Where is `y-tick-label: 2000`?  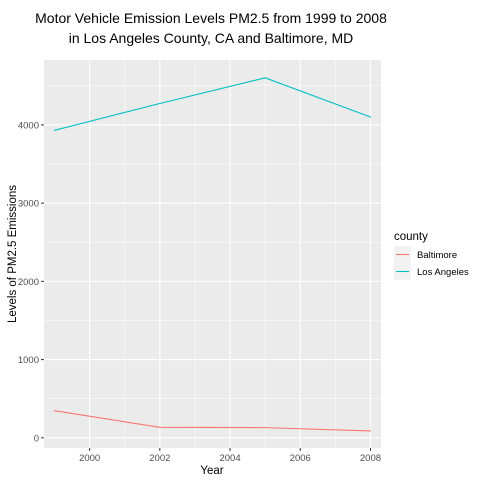 y-tick-label: 2000 is located at coordinates (28, 282).